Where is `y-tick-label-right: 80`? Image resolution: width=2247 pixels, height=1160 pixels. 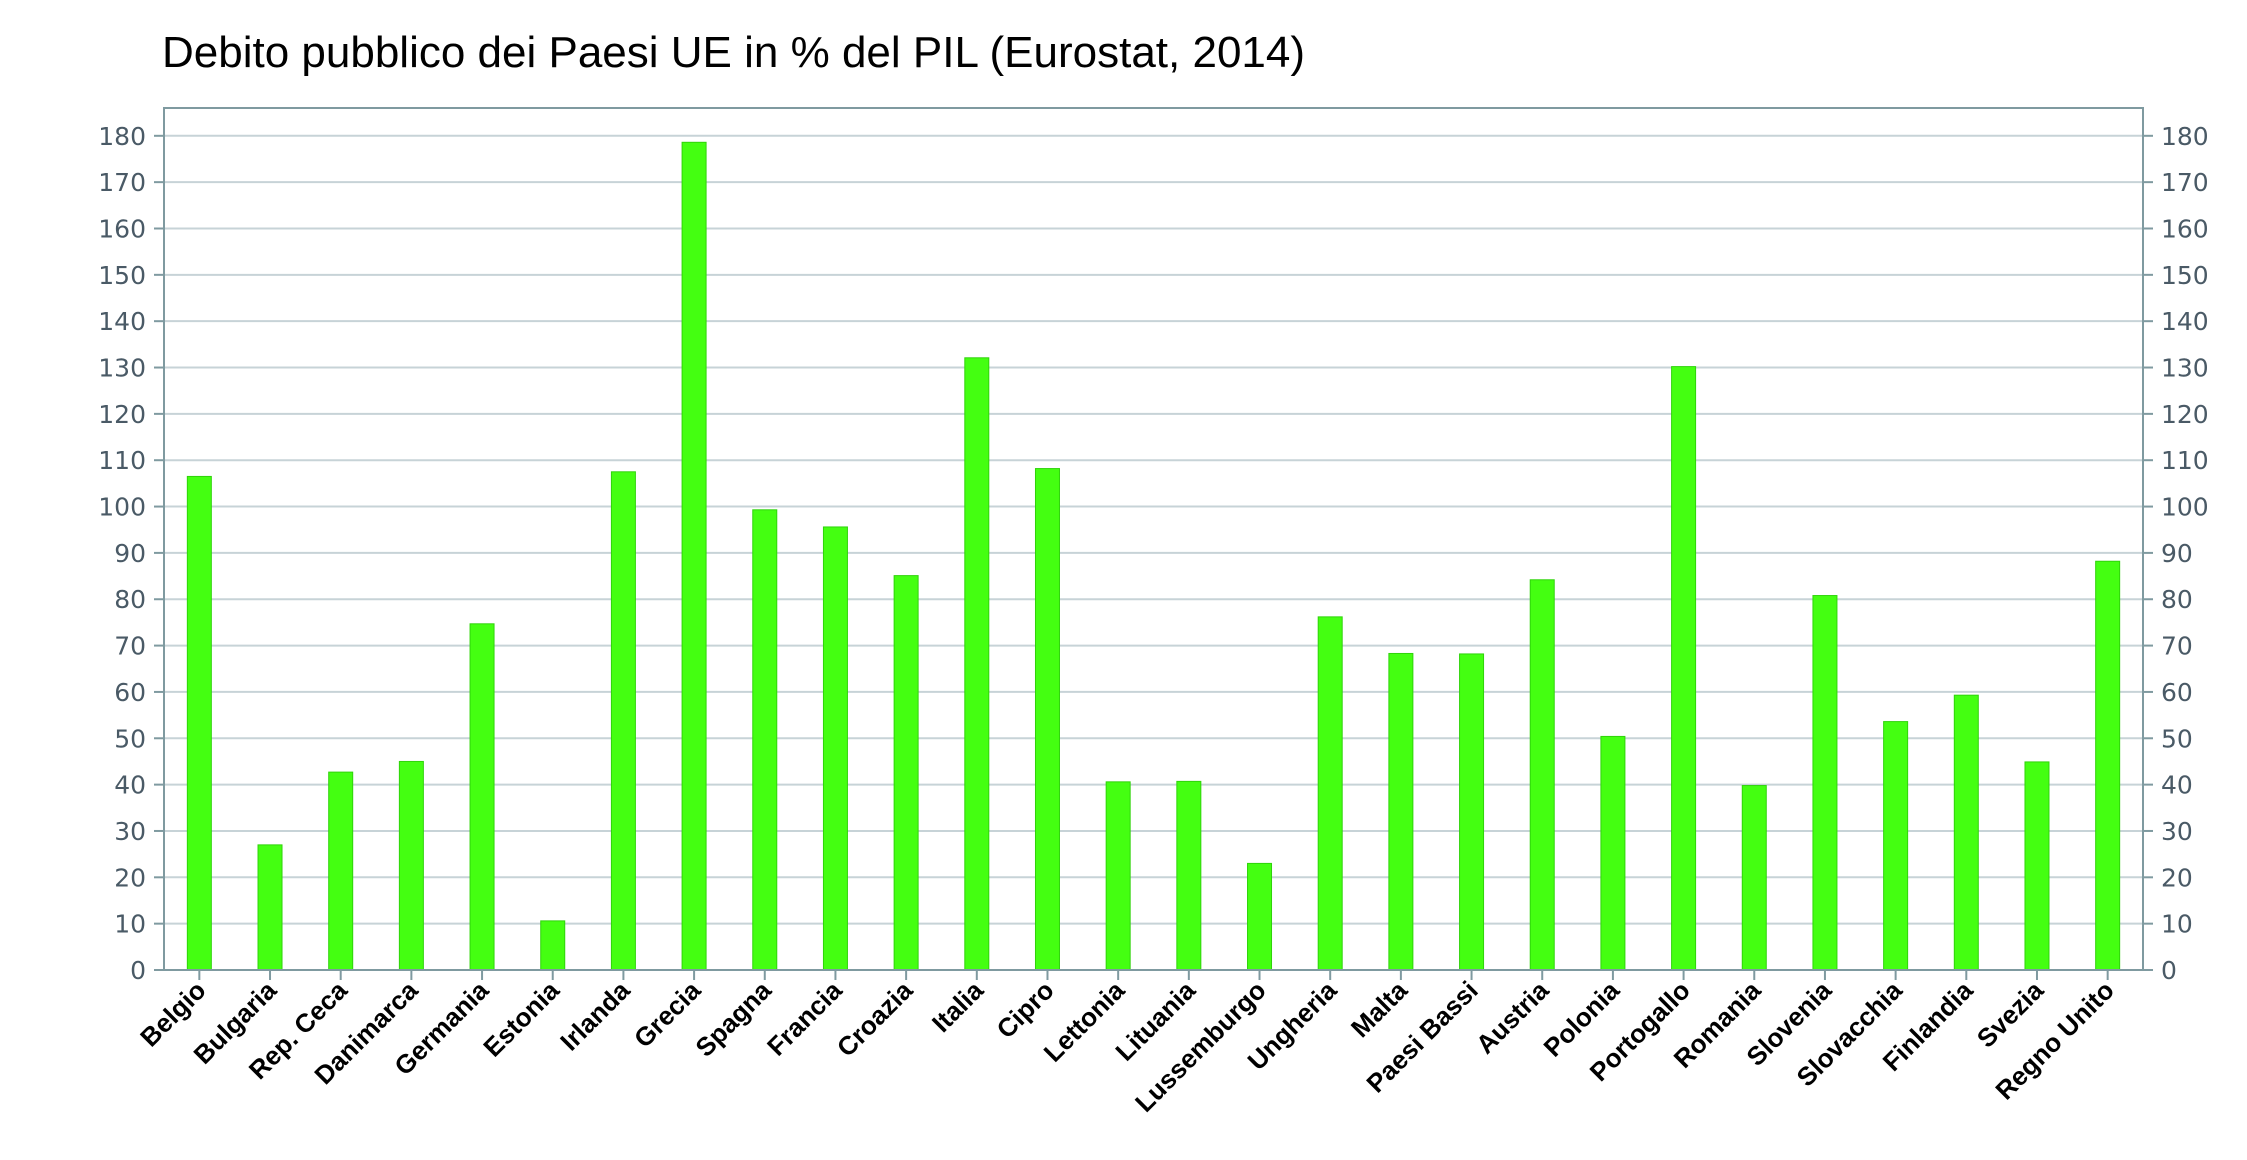
y-tick-label-right: 80 is located at coordinates (2177, 599).